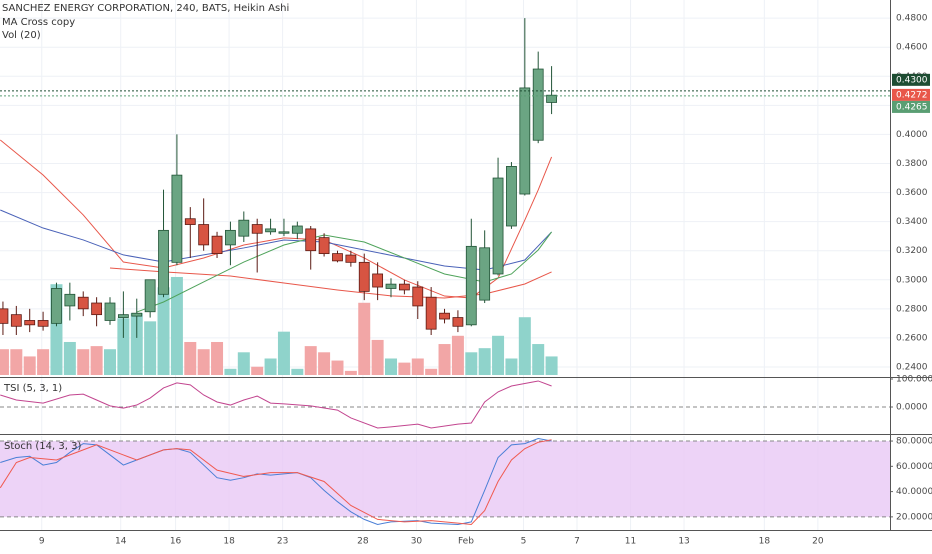 This screenshot has height=554, width=932. What do you see at coordinates (577, 542) in the screenshot?
I see `x-tick-label: 7` at bounding box center [577, 542].